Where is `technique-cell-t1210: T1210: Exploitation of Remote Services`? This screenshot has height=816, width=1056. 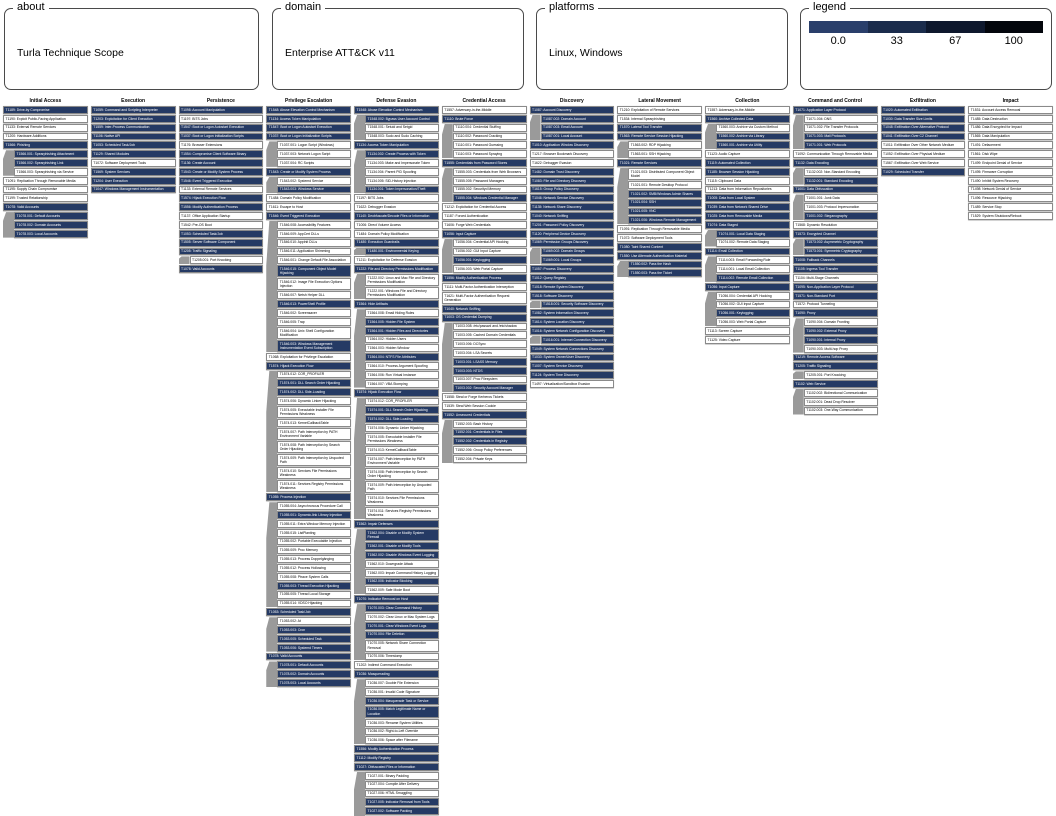
technique-cell-t1210: T1210: Exploitation of Remote Services is located at coordinates (659, 110).